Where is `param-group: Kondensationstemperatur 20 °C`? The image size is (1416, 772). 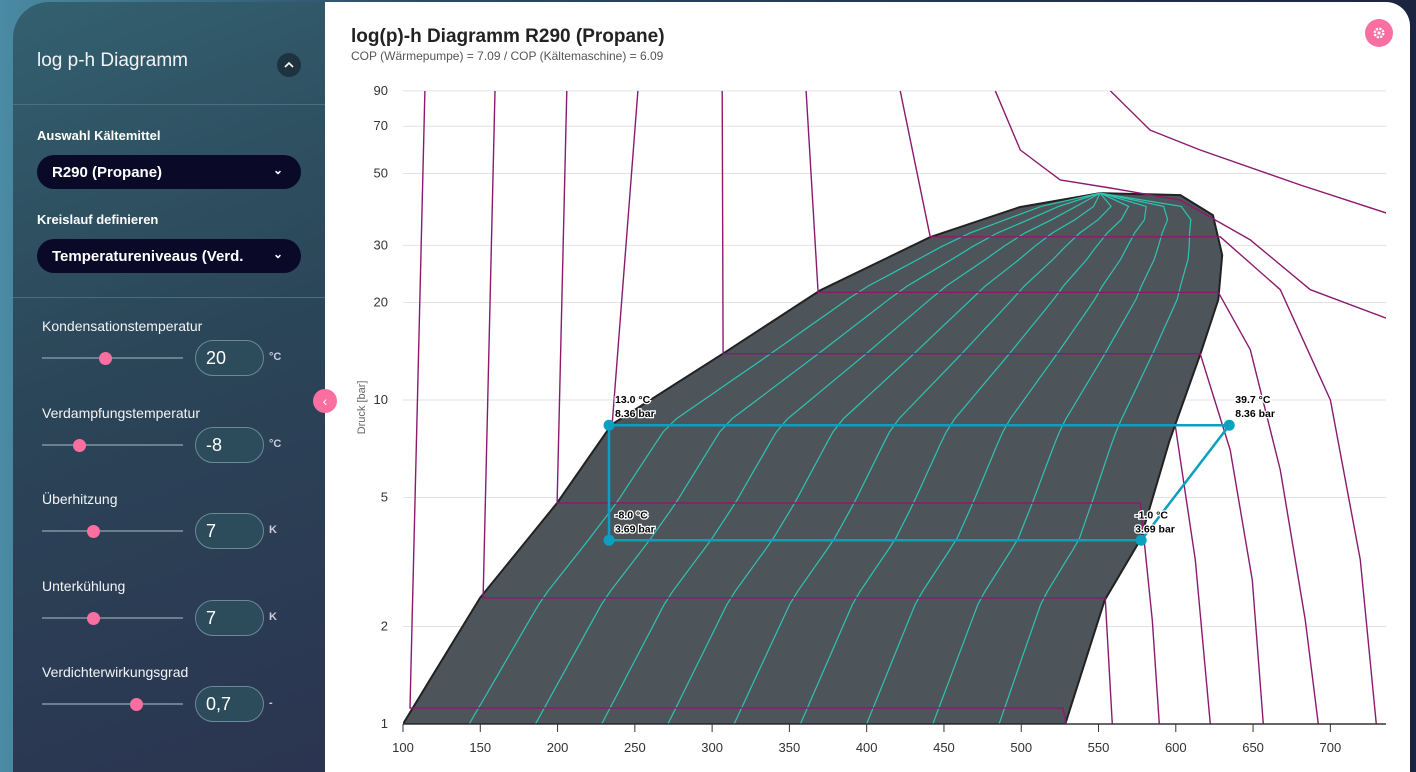 param-group: Kondensationstemperatur 20 °C is located at coordinates (172, 358).